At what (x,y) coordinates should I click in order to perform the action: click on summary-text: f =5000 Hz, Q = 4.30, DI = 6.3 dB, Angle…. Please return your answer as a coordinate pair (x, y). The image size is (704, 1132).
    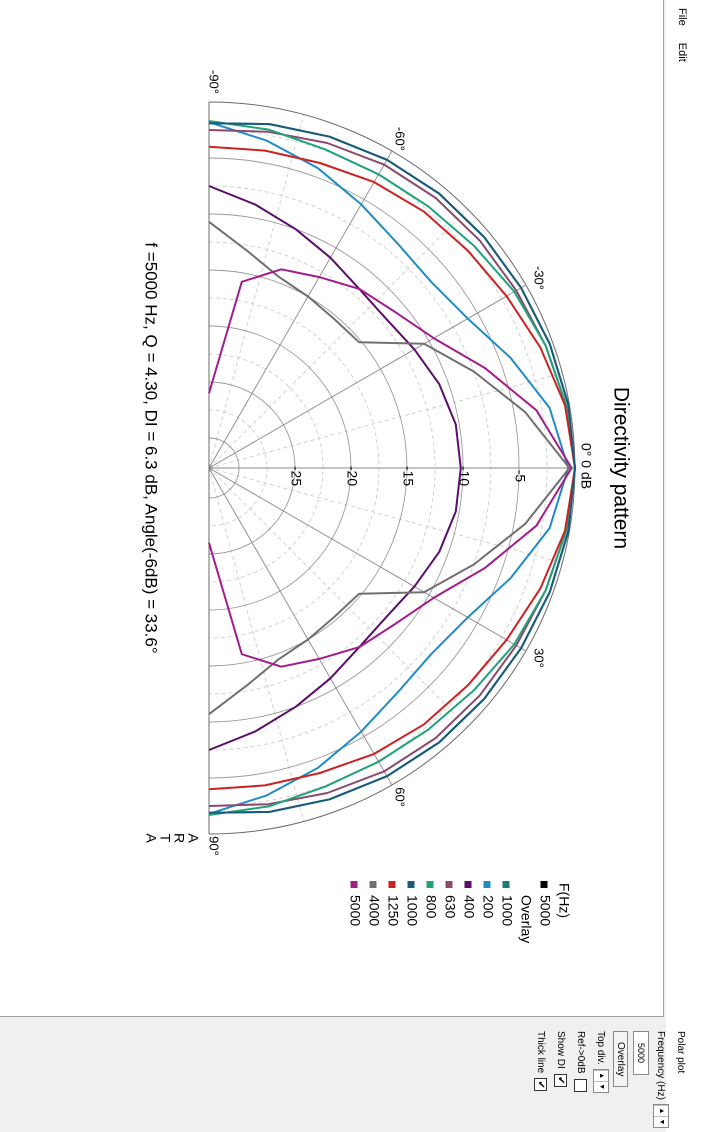
    Looking at the image, I should click on (151, 447).